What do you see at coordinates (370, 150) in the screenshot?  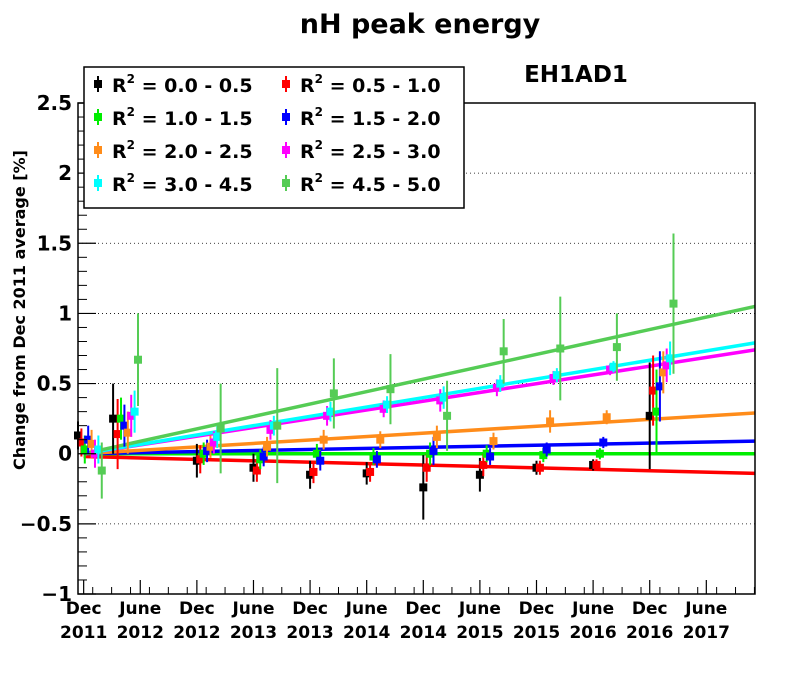 I see `legend-label: R2 = 2.5 - 3.0` at bounding box center [370, 150].